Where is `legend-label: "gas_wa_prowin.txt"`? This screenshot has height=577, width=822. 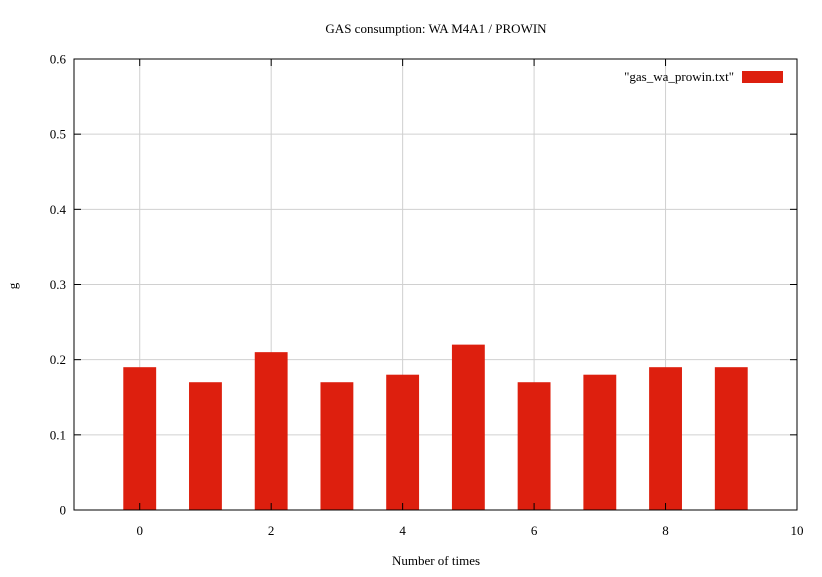
legend-label: "gas_wa_prowin.txt" is located at coordinates (679, 76).